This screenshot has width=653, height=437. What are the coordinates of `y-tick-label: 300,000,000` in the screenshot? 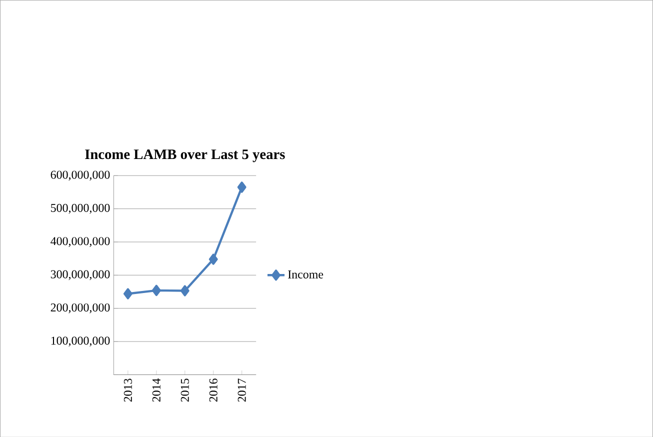 It's located at (80, 275).